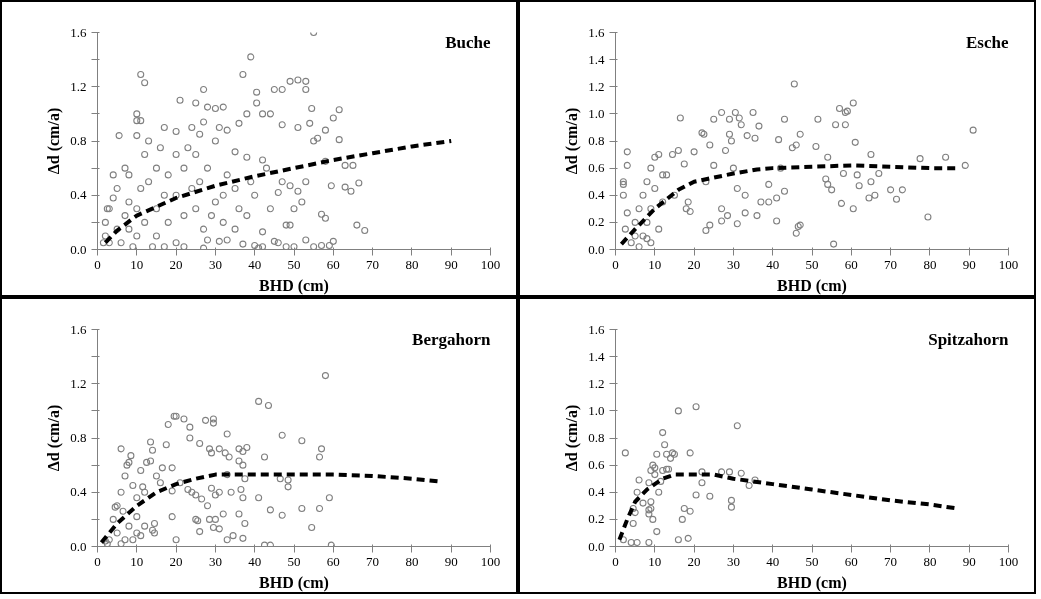  Describe the element at coordinates (468, 42) in the screenshot. I see `chart-title: Buche` at that location.